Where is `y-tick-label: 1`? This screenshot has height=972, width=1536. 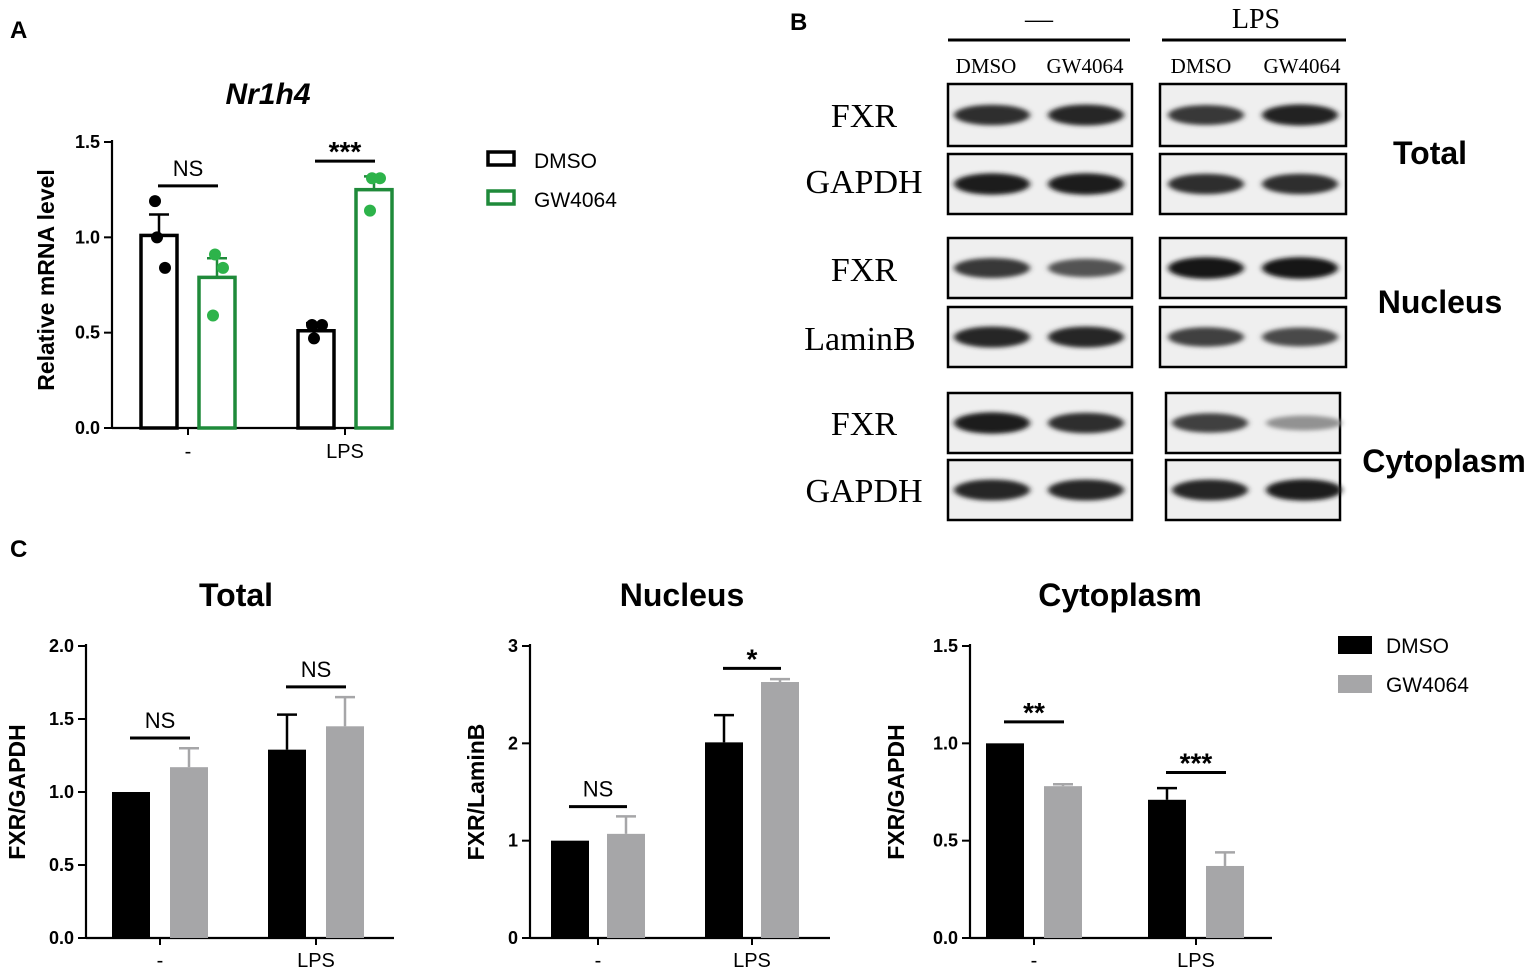 y-tick-label: 1 is located at coordinates (513, 841).